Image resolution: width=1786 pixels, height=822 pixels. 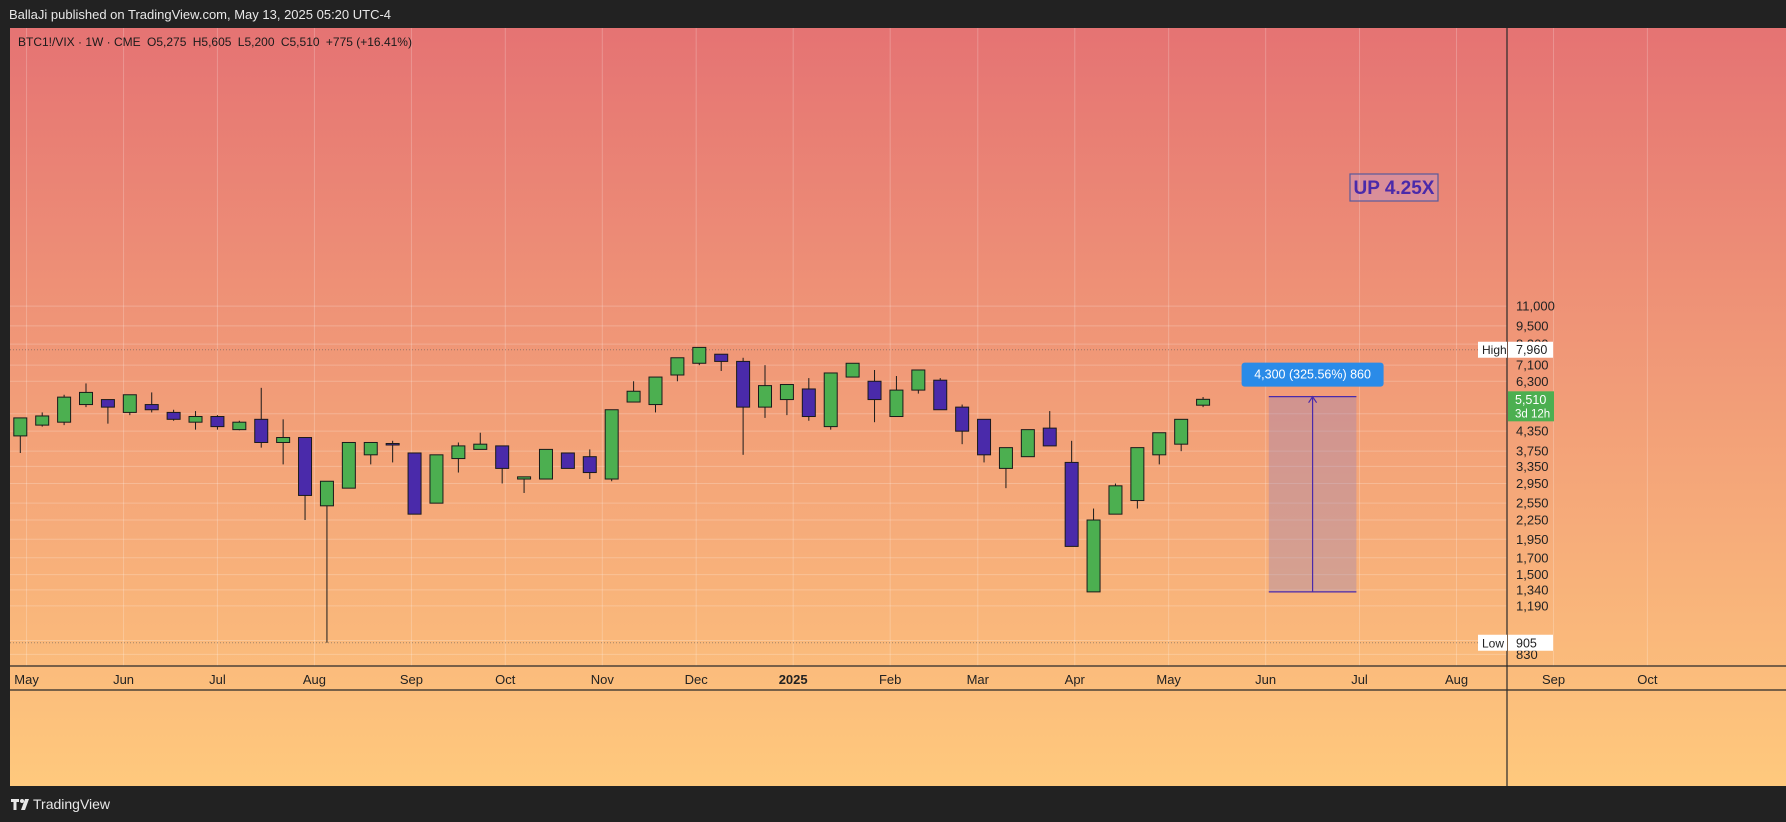 I want to click on tradingview-logo-icon, so click(x=20, y=804).